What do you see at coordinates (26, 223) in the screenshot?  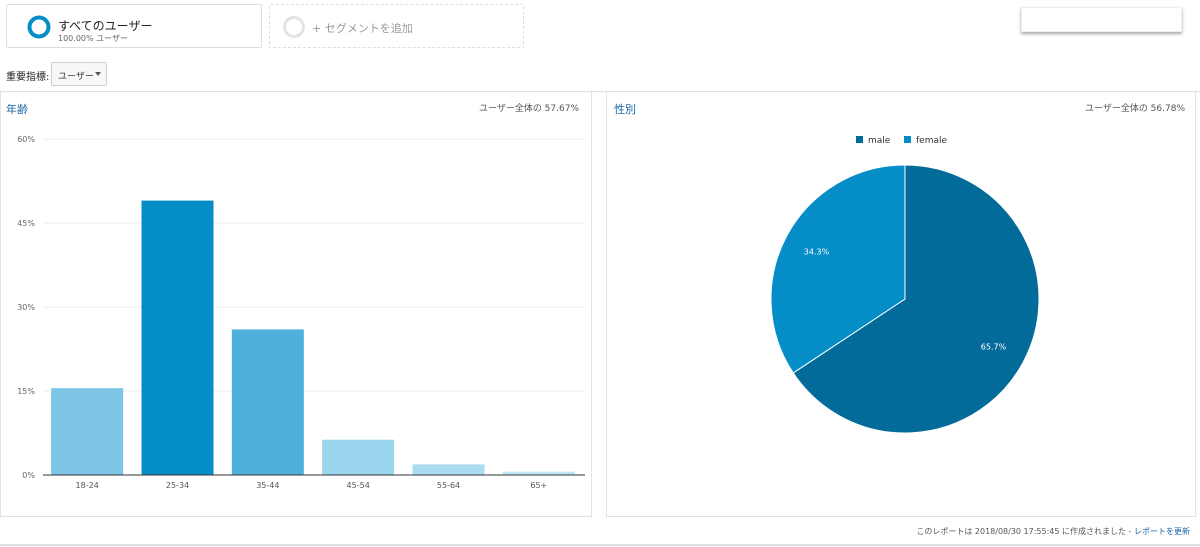 I see `y-tick-label: 45%` at bounding box center [26, 223].